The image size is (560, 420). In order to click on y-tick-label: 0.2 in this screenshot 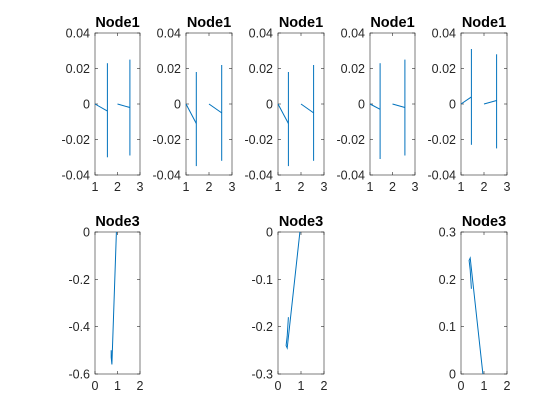, I will do `click(447, 280)`.